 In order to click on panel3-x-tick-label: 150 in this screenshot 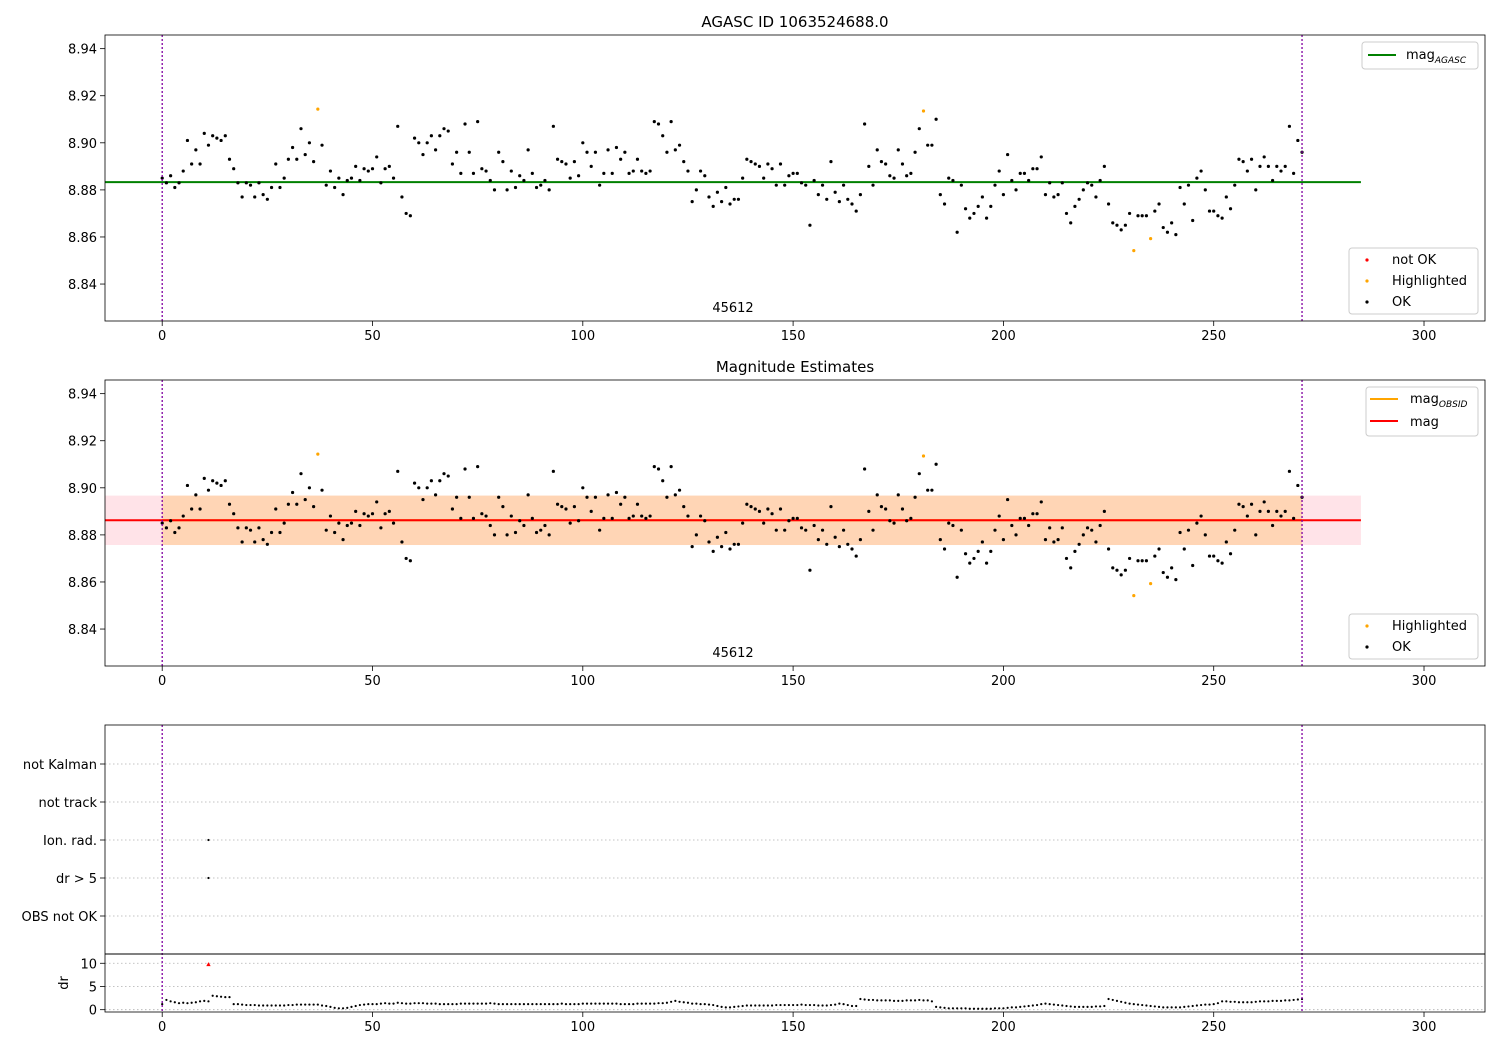, I will do `click(793, 1027)`.